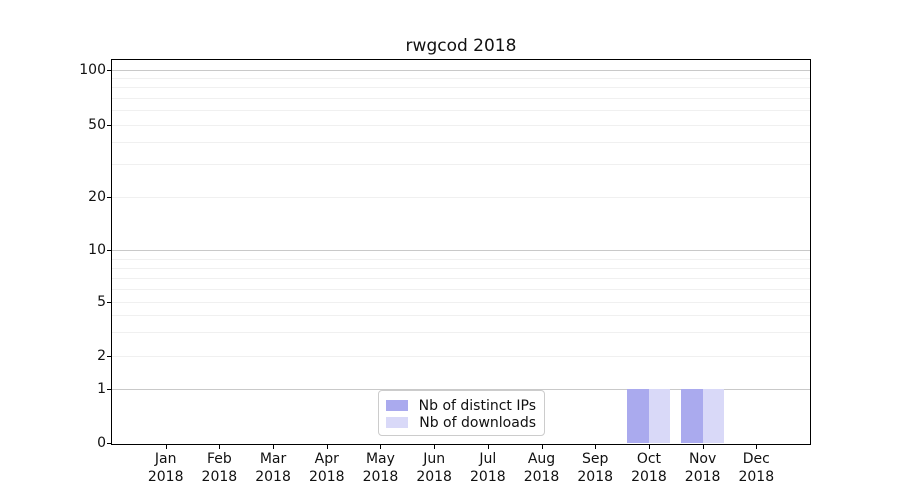 The image size is (900, 500). Describe the element at coordinates (101, 355) in the screenshot. I see `y-tick-label-2: 2` at that location.